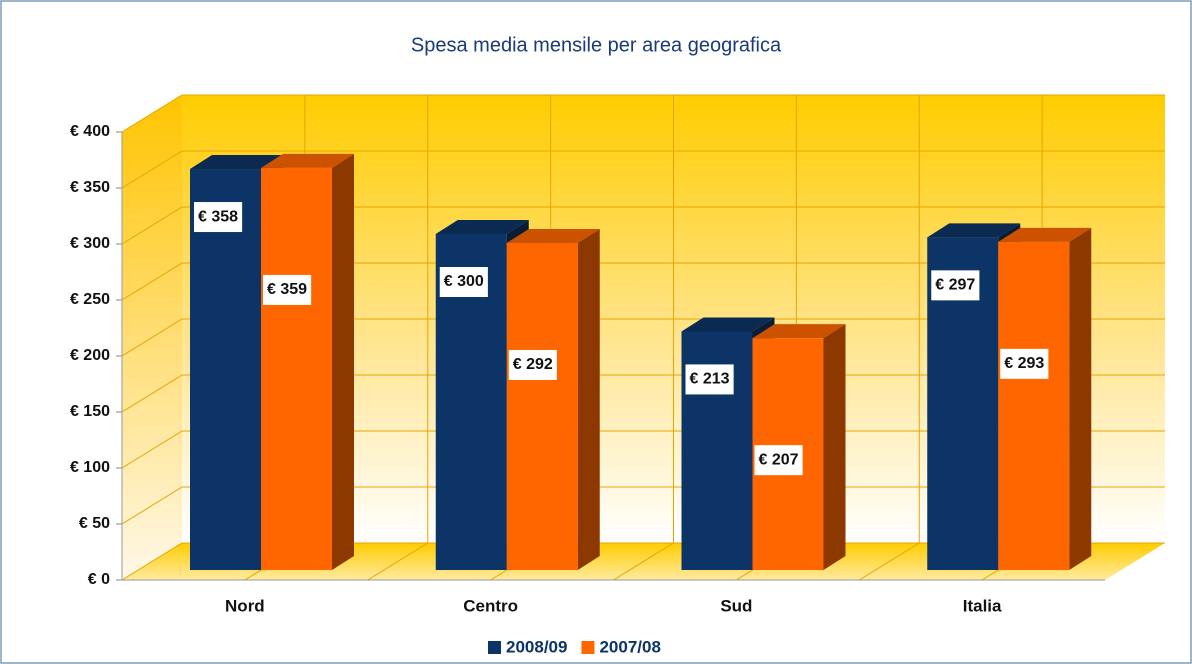  Describe the element at coordinates (536, 646) in the screenshot. I see `legend-label: 2008/09` at that location.